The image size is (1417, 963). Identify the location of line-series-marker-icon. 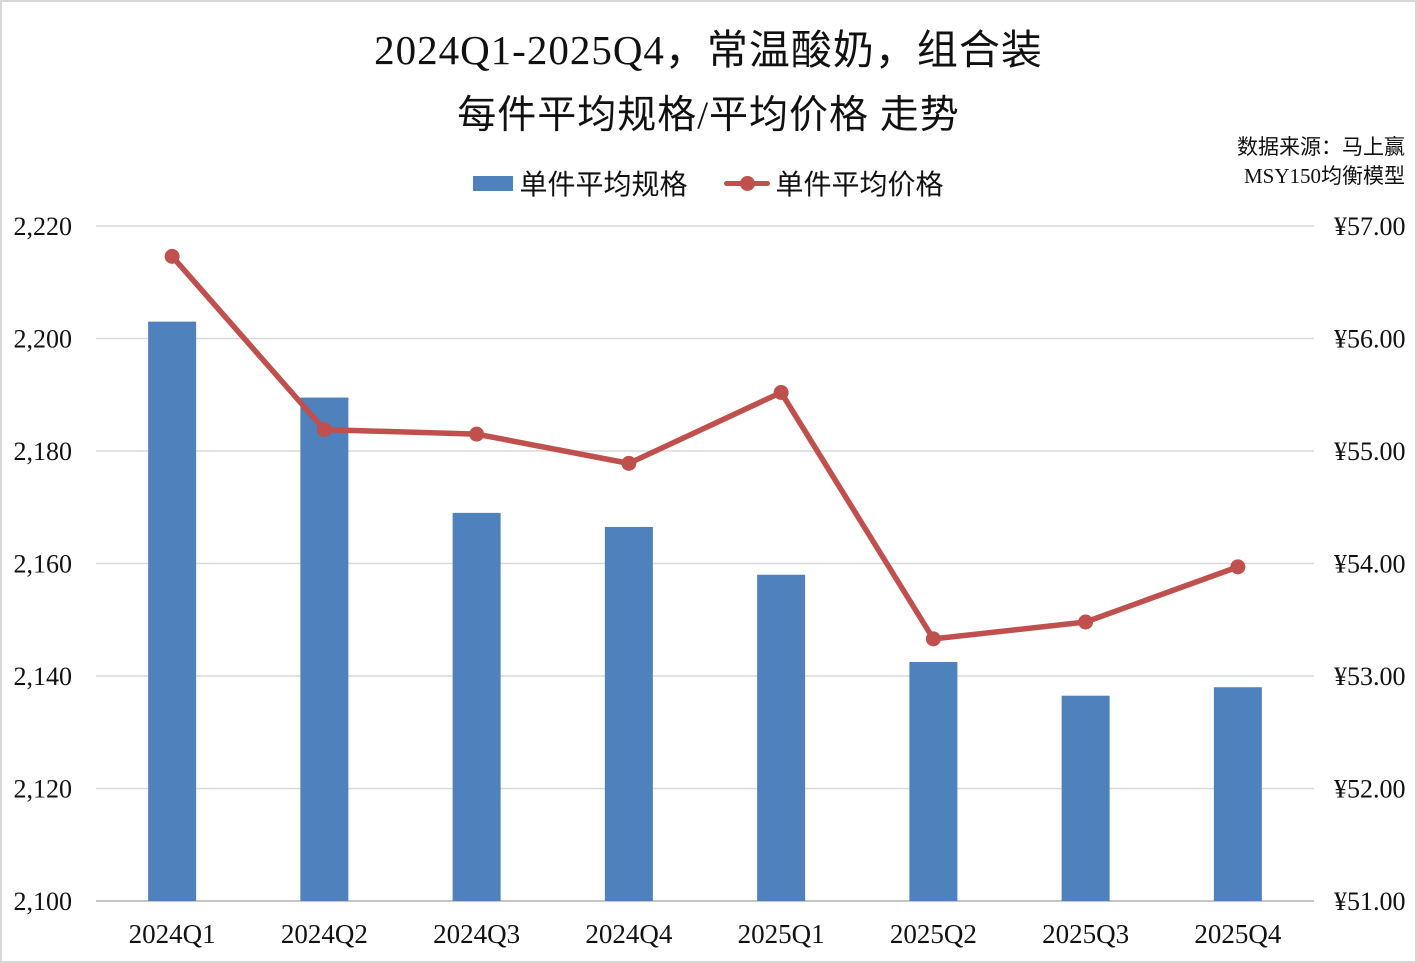
(746, 183).